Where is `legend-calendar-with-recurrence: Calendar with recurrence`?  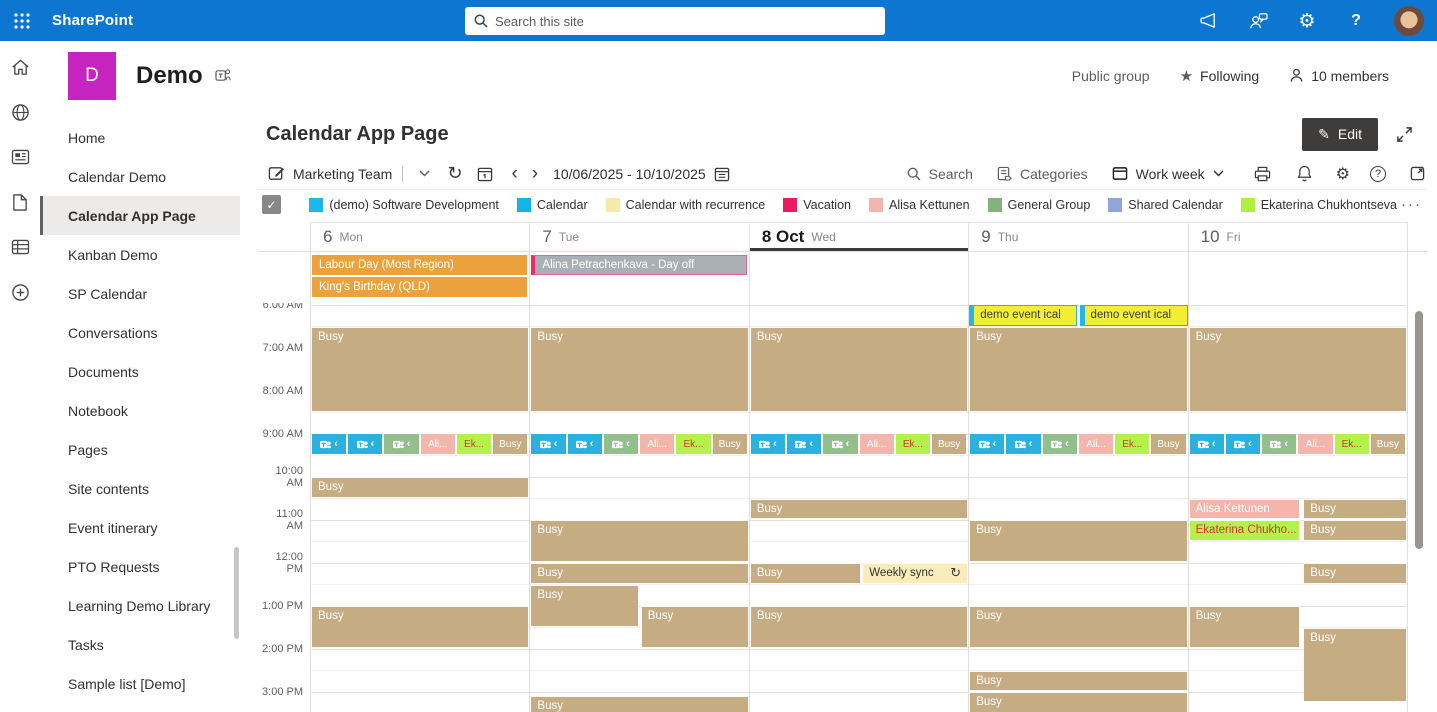
legend-calendar-with-recurrence: Calendar with recurrence is located at coordinates (685, 204).